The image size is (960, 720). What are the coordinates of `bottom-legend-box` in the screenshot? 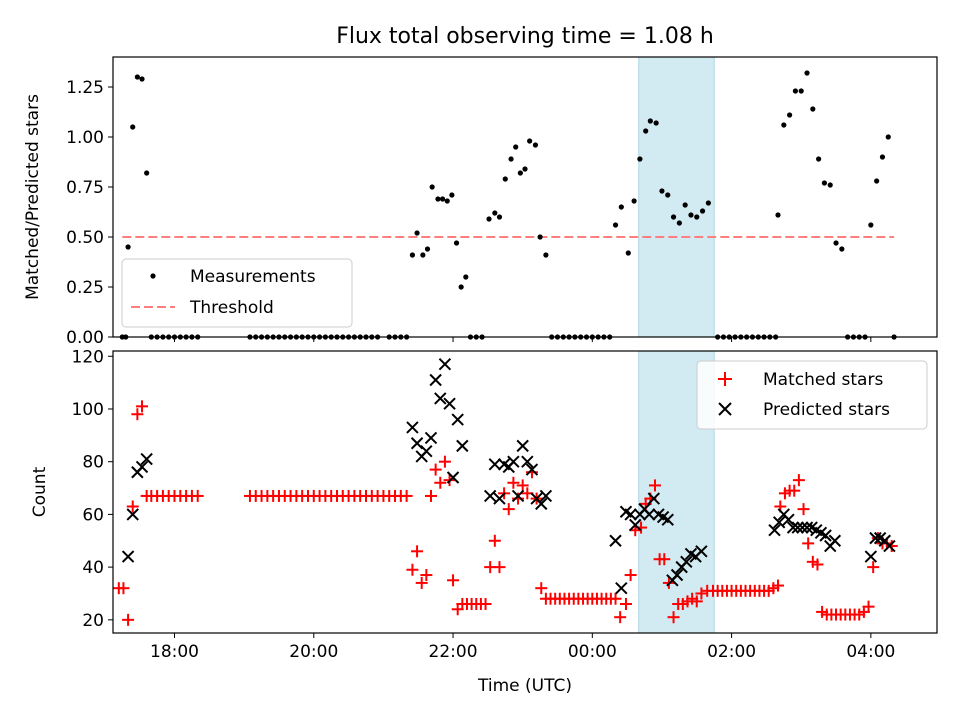 It's located at (812, 395).